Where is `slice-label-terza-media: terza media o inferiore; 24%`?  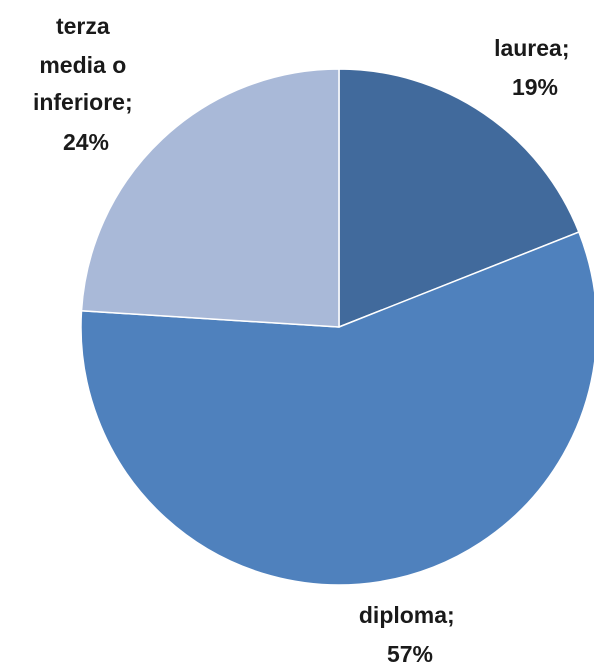
slice-label-terza-media: terza media o inferiore; 24% is located at coordinates (86, 84).